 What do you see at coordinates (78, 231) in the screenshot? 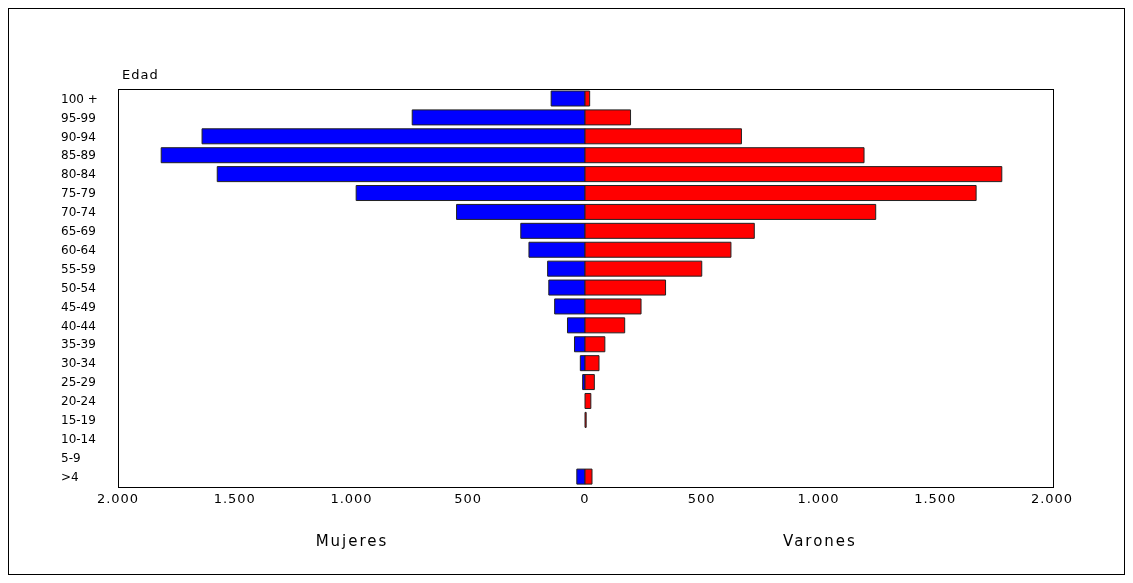
I see `y-tick-label: 65-69` at bounding box center [78, 231].